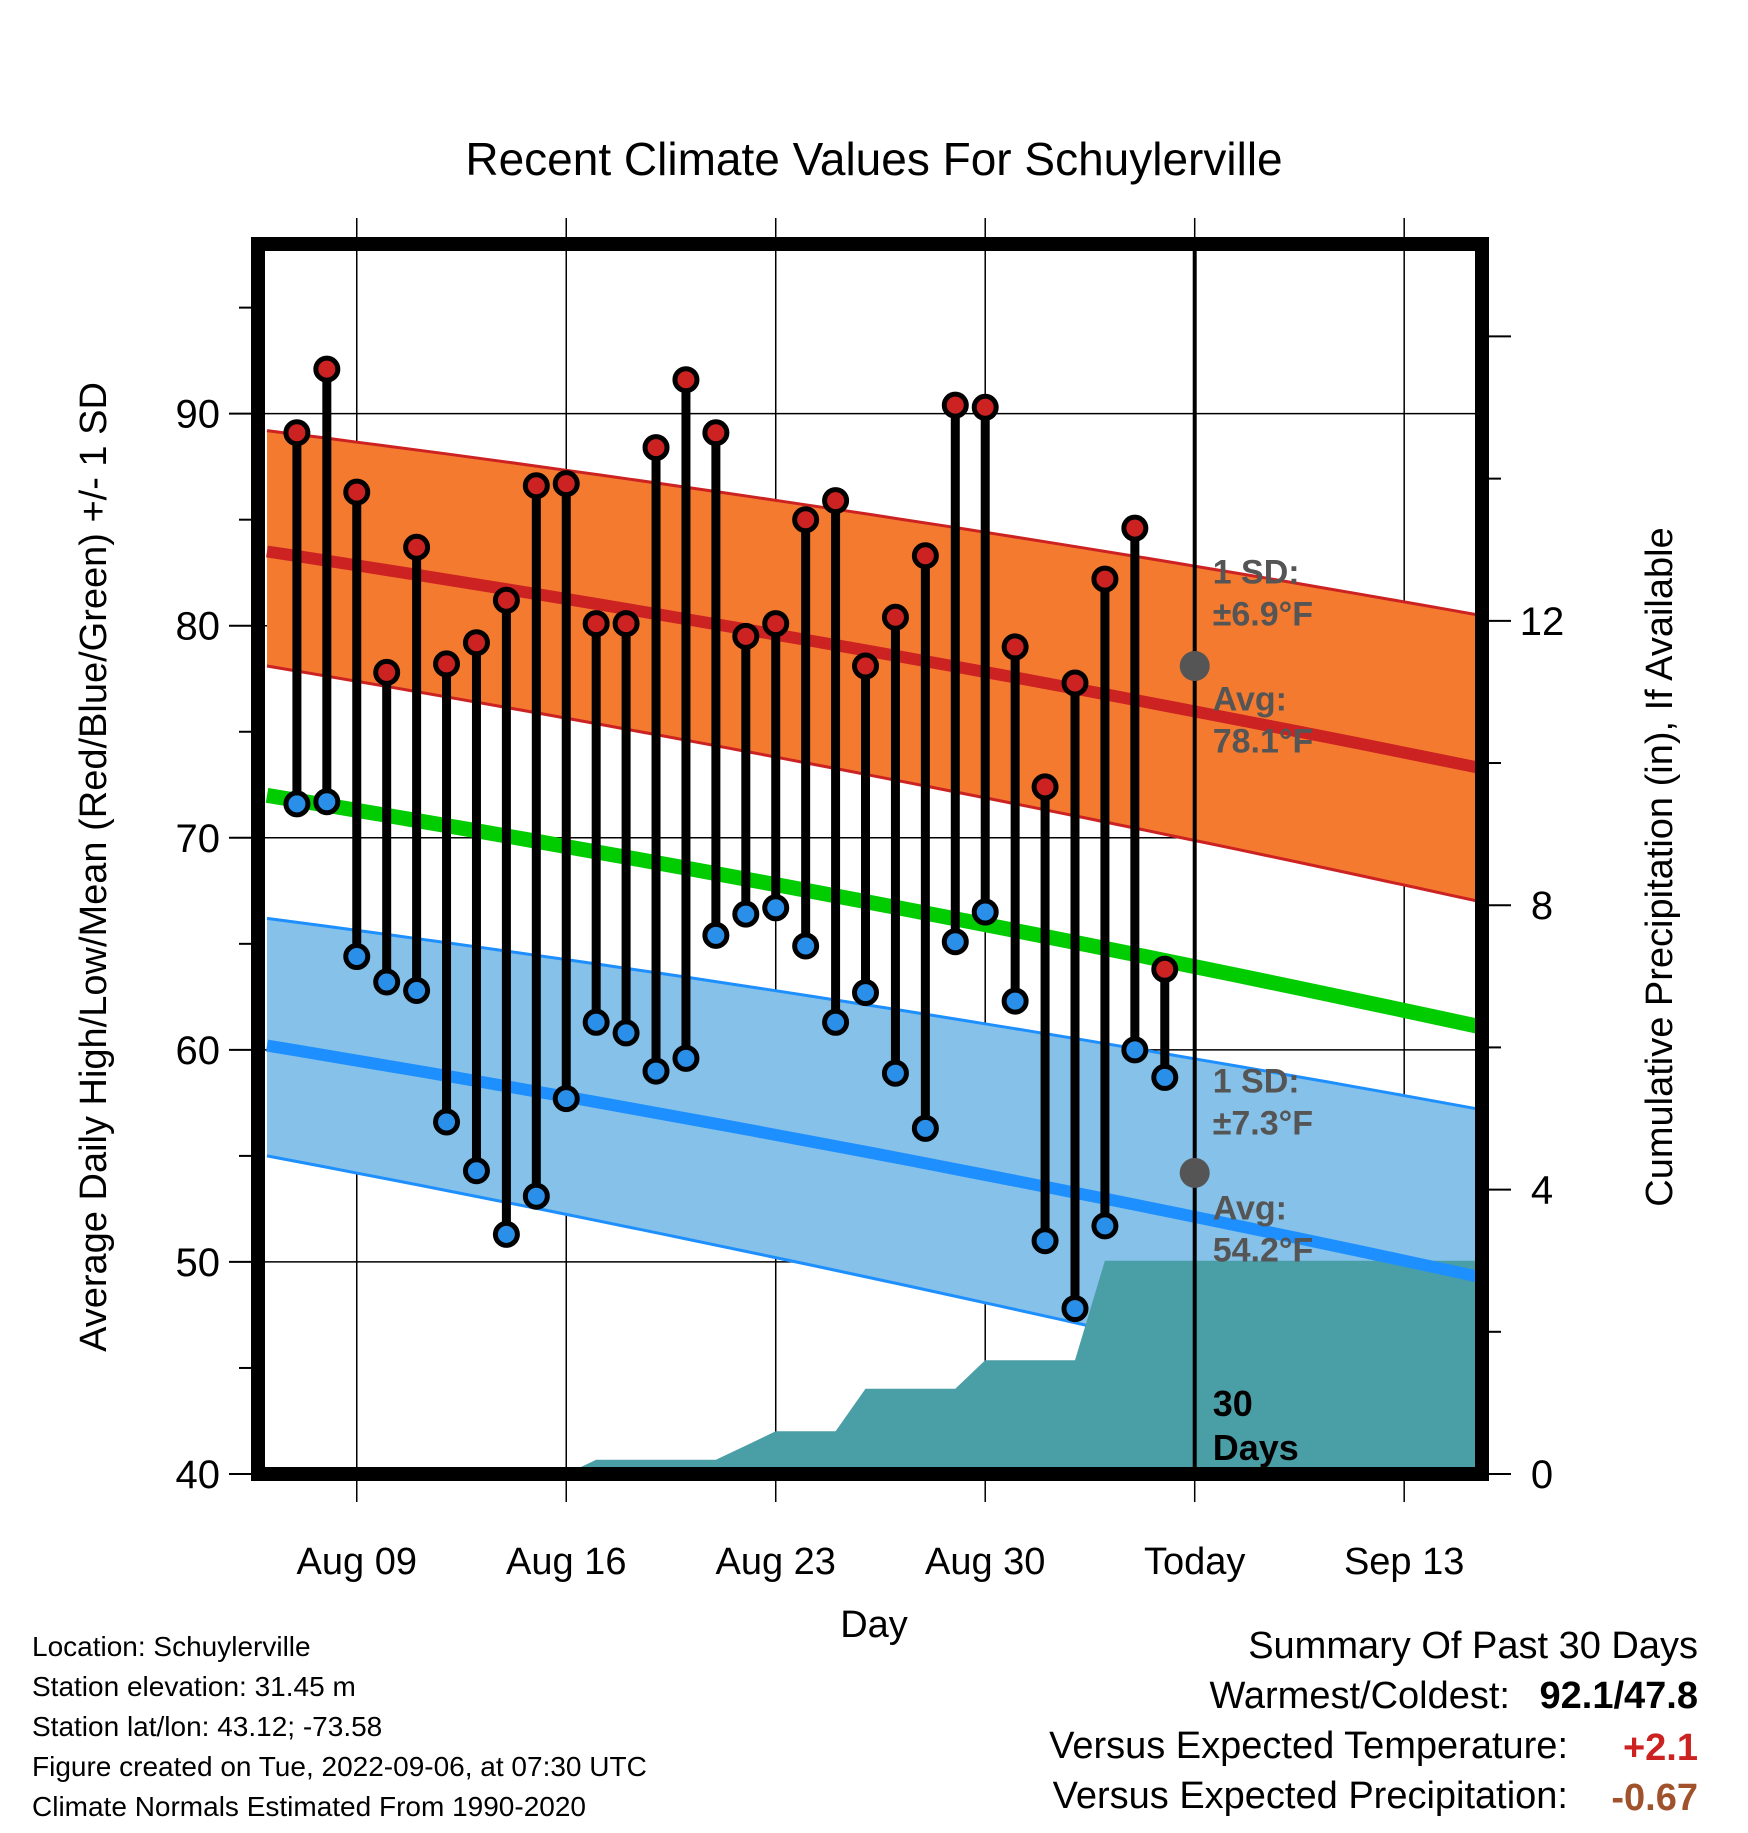 The image size is (1748, 1833). What do you see at coordinates (194, 1686) in the screenshot?
I see `footer-elevation: Station elevation: 31.45 m` at bounding box center [194, 1686].